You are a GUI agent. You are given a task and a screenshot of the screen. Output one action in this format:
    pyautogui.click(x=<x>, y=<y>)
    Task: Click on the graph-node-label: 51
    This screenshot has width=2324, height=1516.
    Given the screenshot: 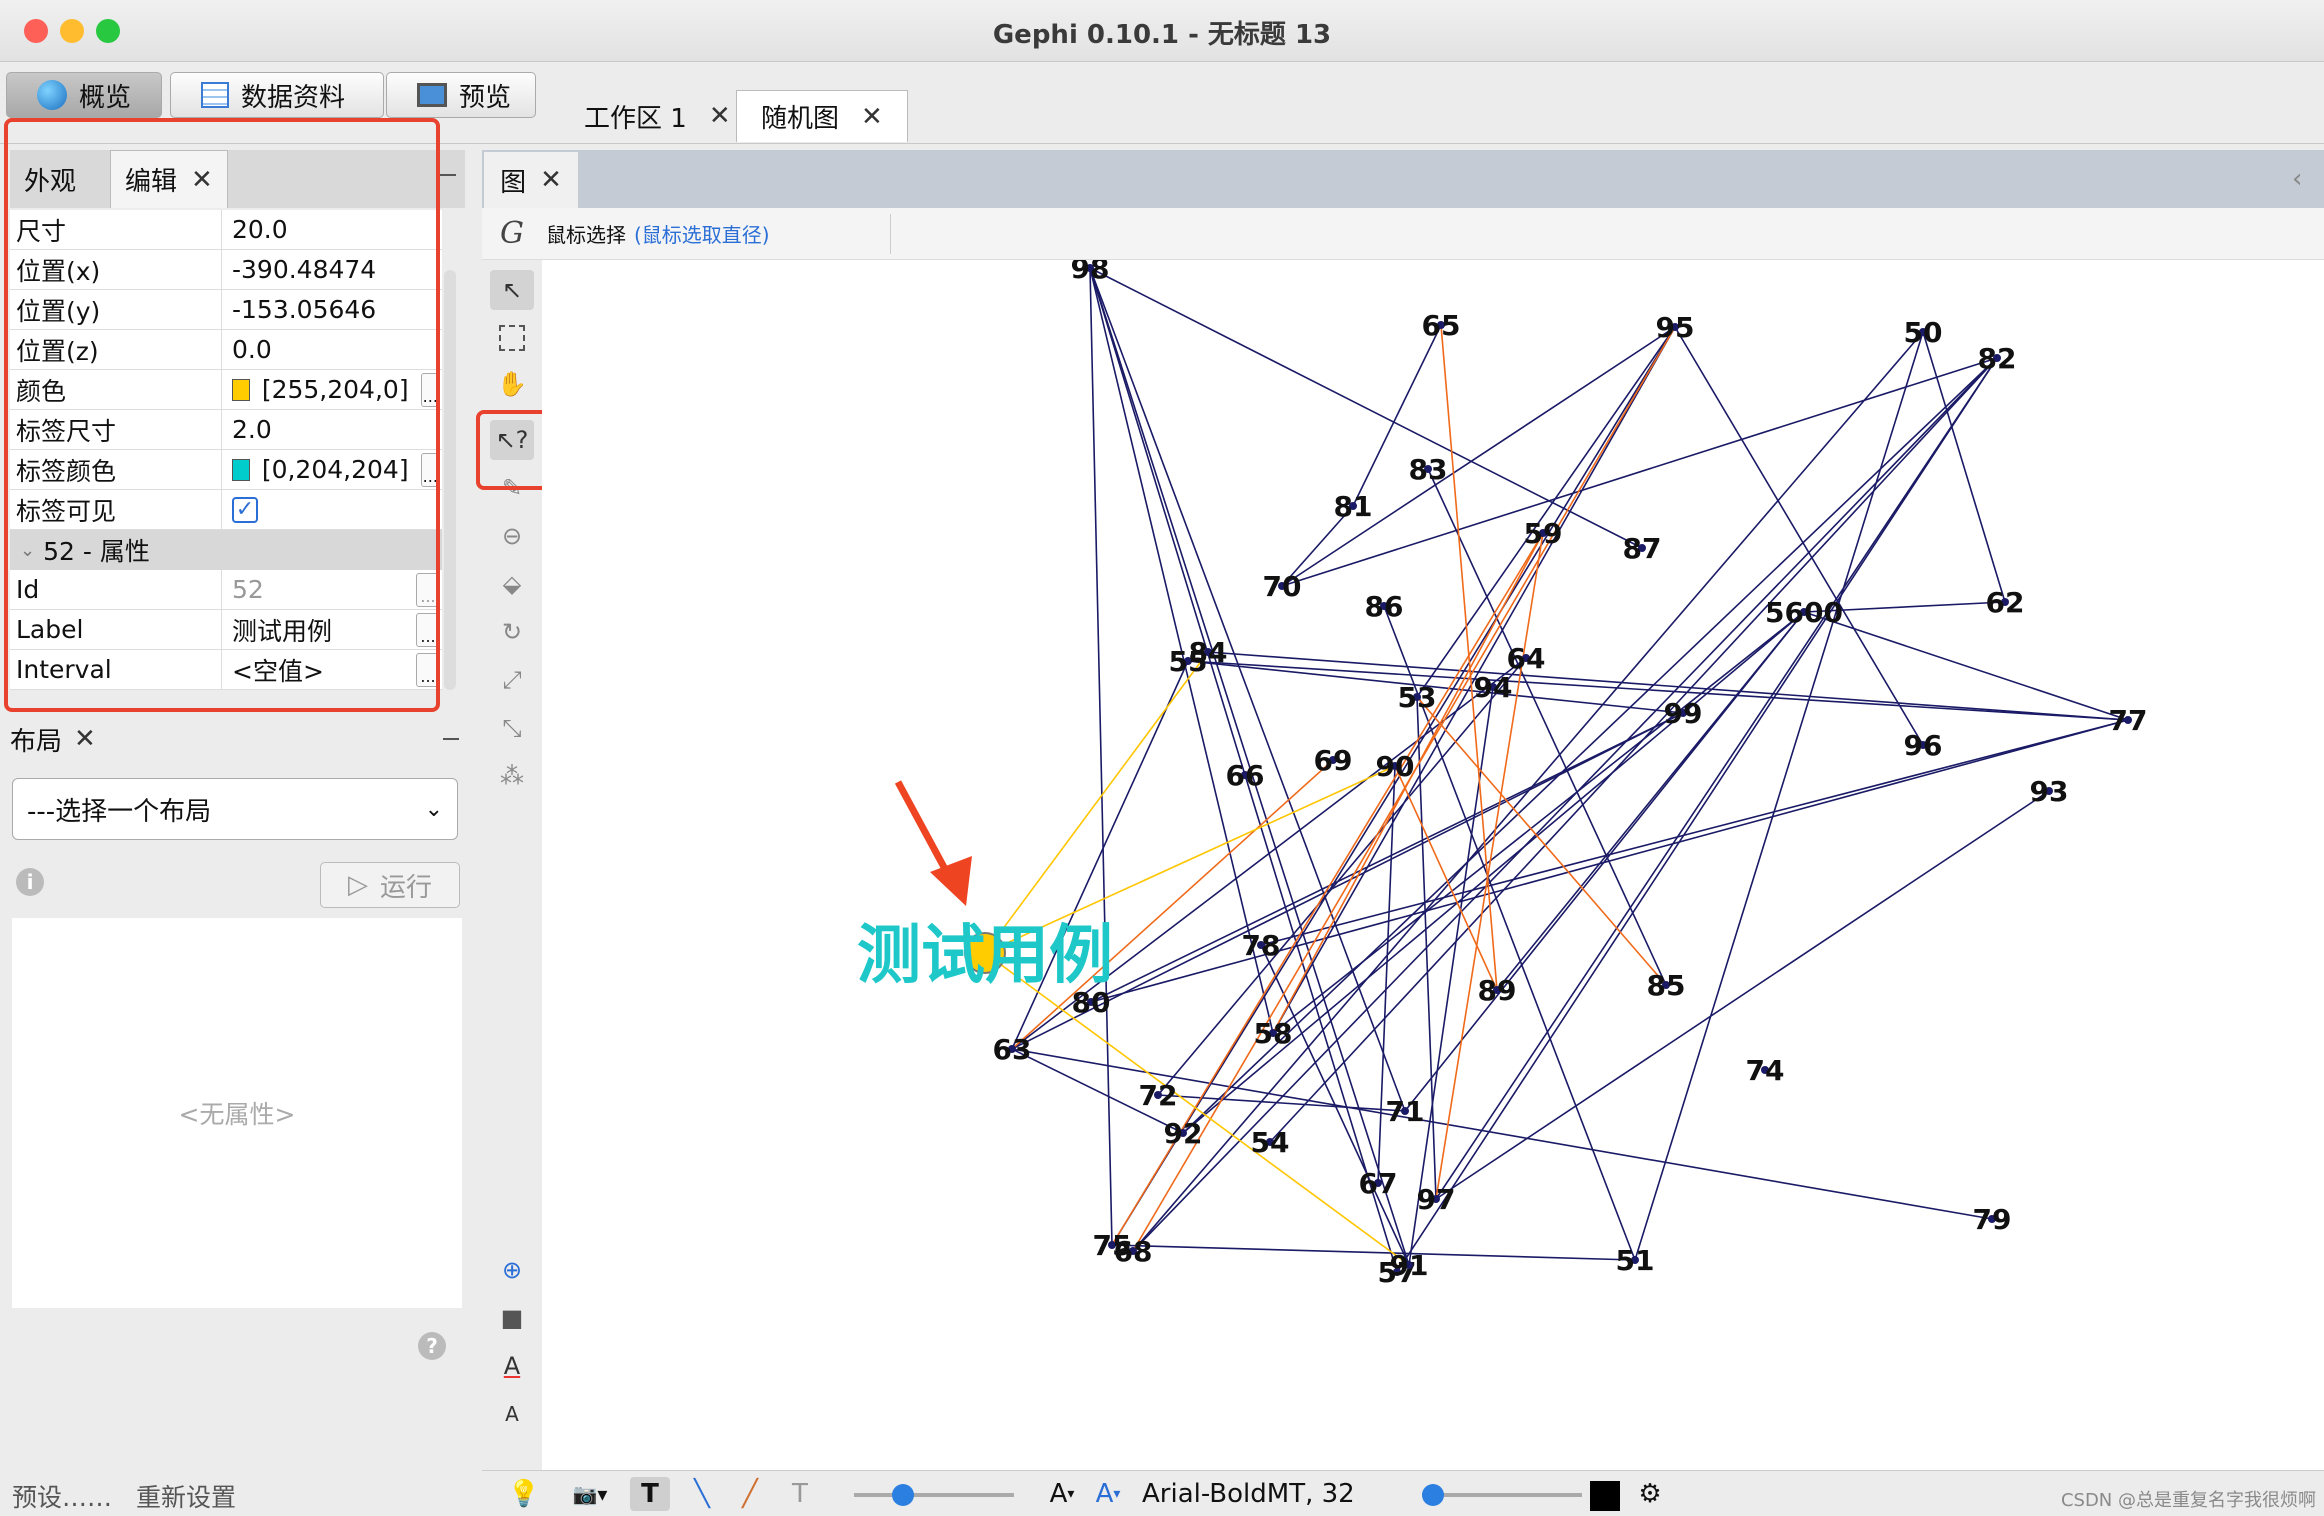 What is the action you would take?
    pyautogui.click(x=1635, y=1260)
    